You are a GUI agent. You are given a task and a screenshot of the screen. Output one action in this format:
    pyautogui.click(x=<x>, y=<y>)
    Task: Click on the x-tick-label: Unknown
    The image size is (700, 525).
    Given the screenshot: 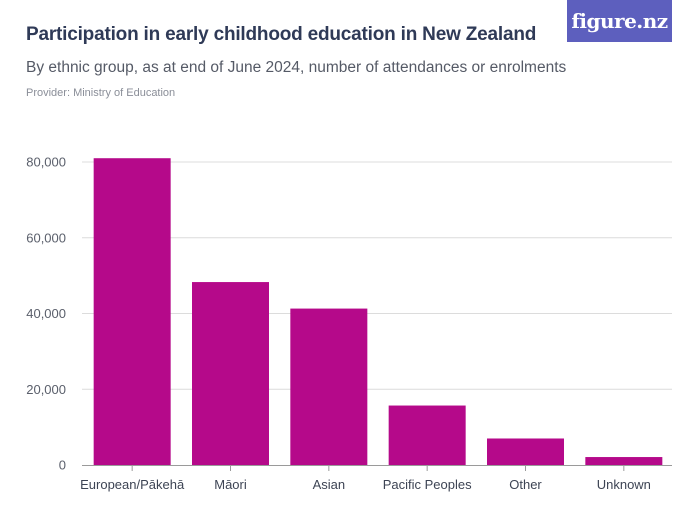 What is the action you would take?
    pyautogui.click(x=624, y=484)
    